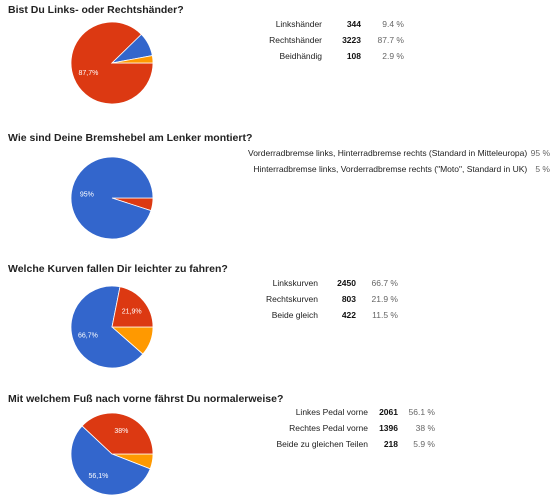  Describe the element at coordinates (96, 10) in the screenshot. I see `chart-title: Bist Du Links- oder Rechtshänder?` at that location.